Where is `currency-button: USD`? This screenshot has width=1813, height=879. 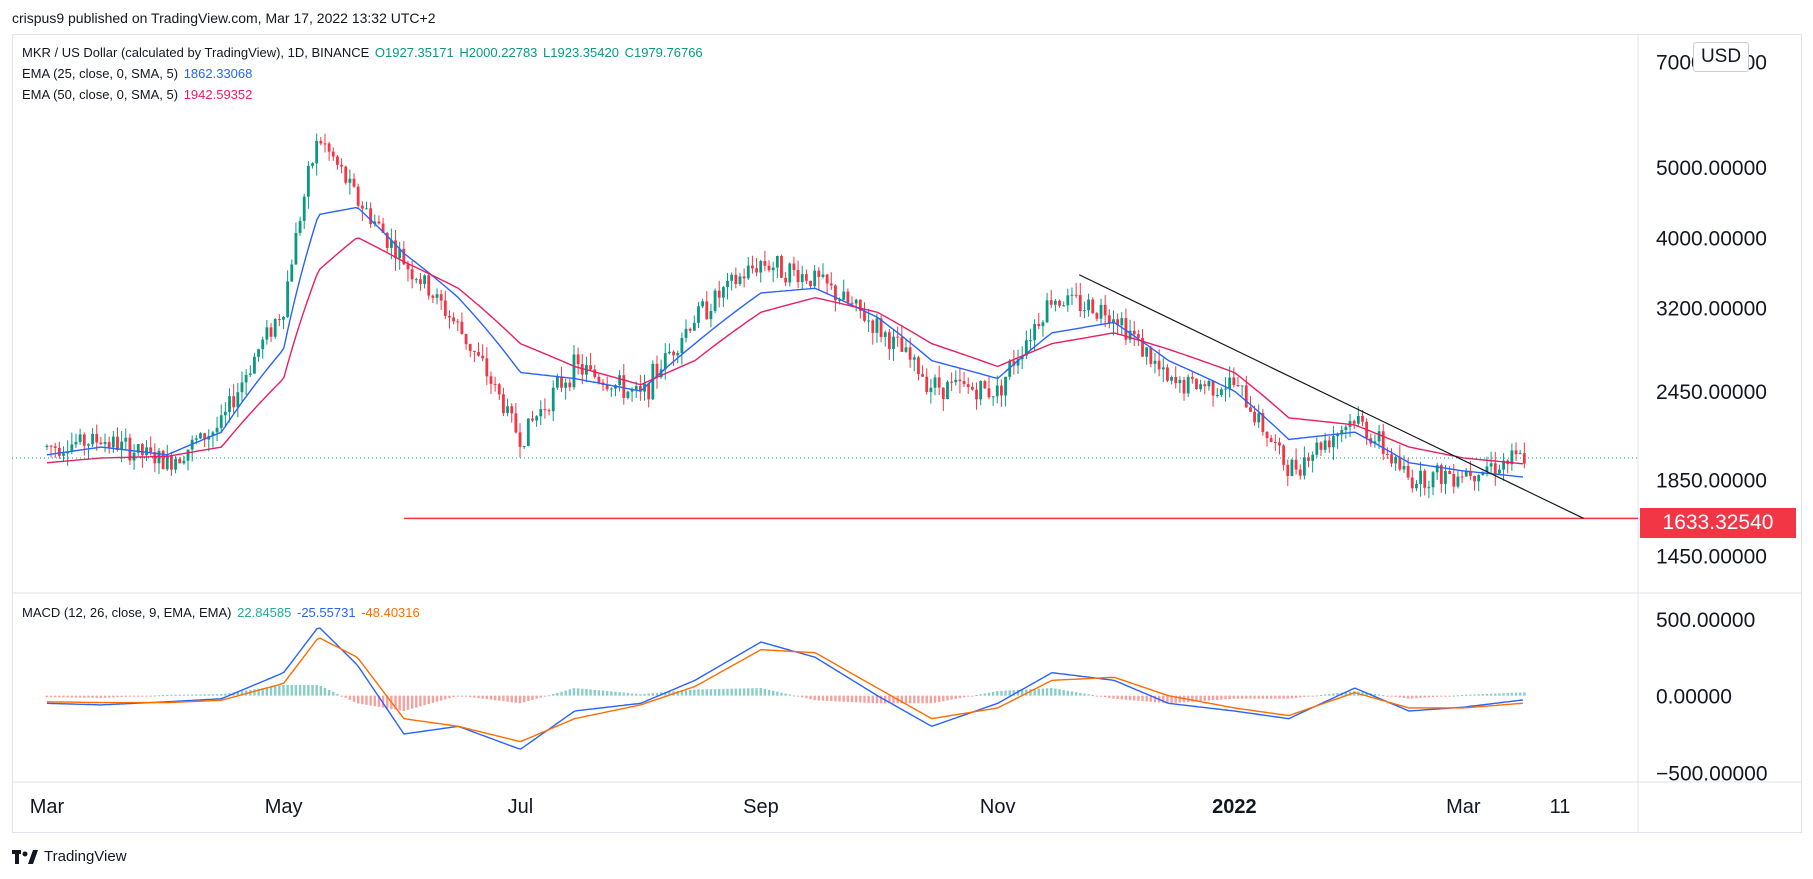
currency-button: USD is located at coordinates (1721, 57).